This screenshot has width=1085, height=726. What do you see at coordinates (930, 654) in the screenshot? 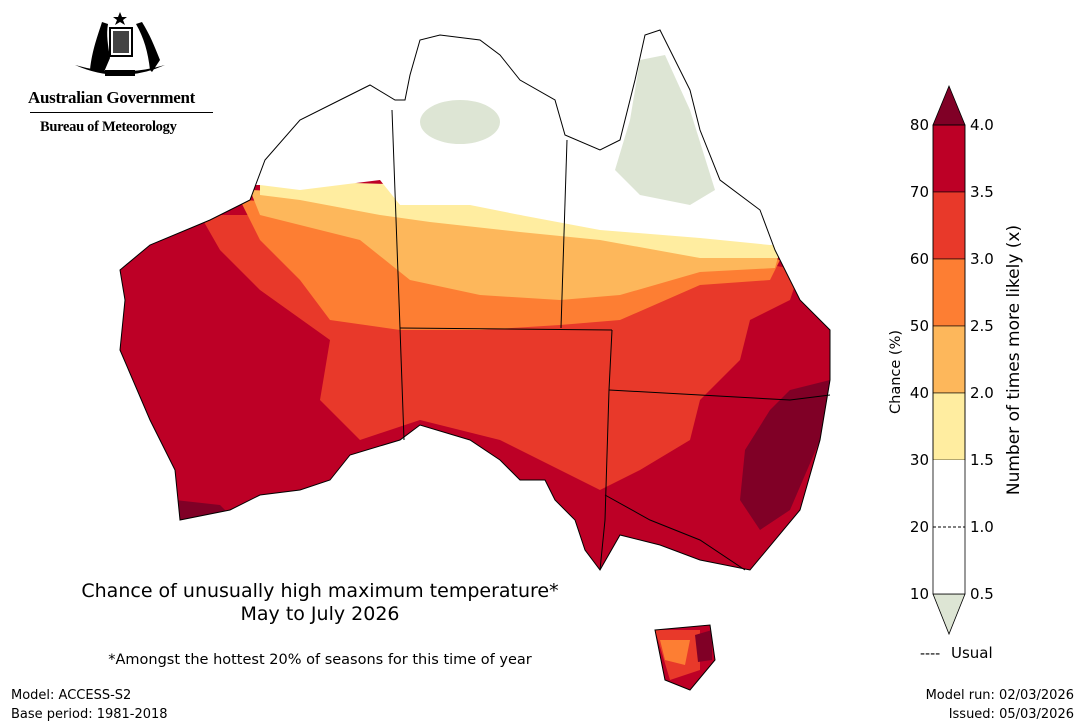
I see `usual-marker: ----` at bounding box center [930, 654].